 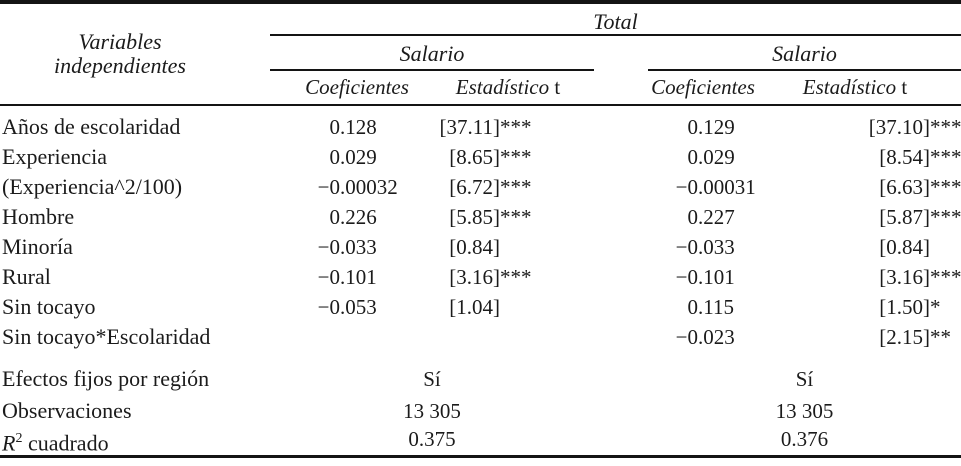 What do you see at coordinates (915, 337) in the screenshot?
I see `tstat-cell-2: [2.15]**` at bounding box center [915, 337].